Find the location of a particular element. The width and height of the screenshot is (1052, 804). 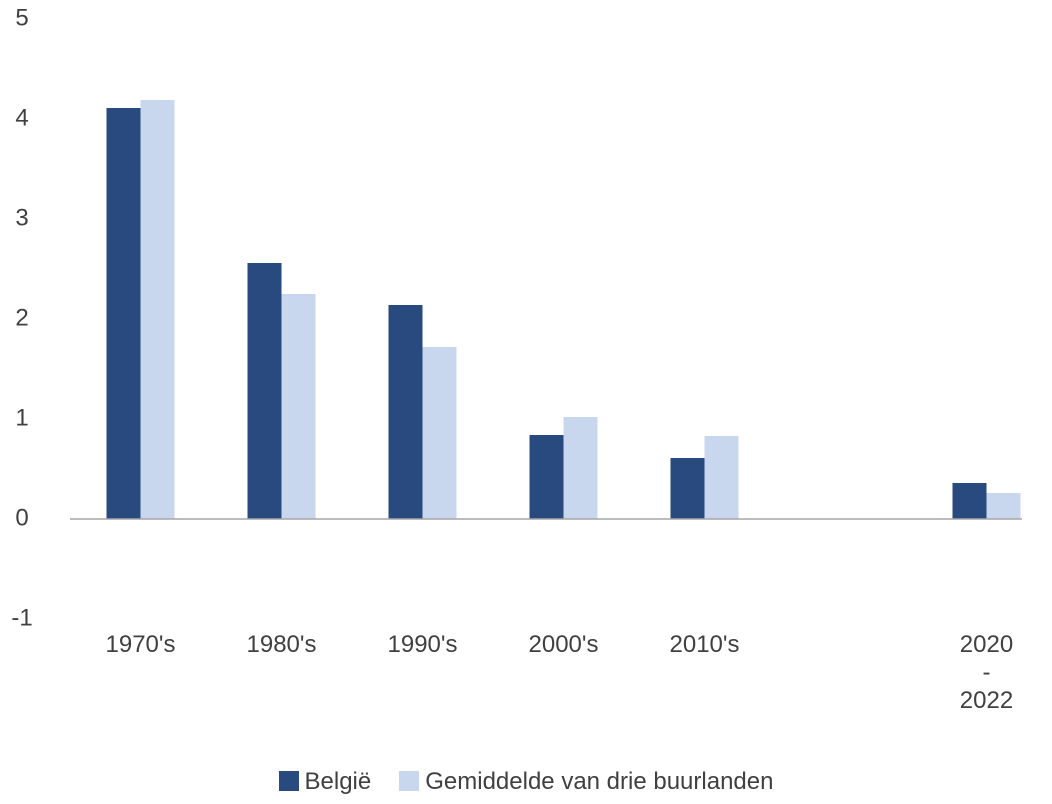

x-tick-label: 1970's is located at coordinates (140, 644).